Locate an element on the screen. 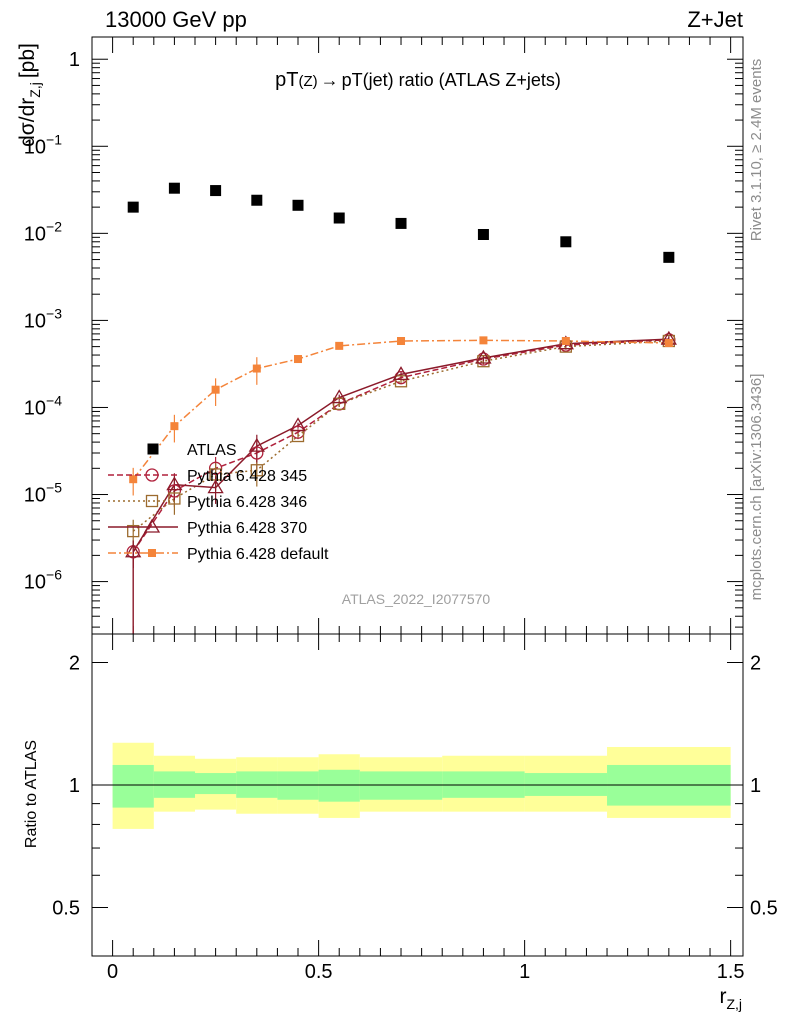 The width and height of the screenshot is (786, 1024). ratio-bands is located at coordinates (417, 785).